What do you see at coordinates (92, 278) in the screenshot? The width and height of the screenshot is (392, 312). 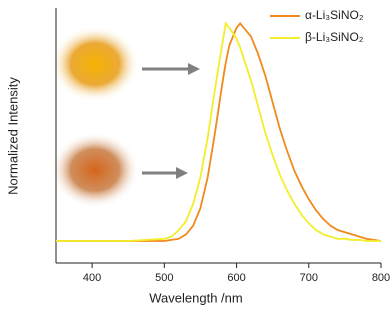 I see `x-tick-label: 400` at bounding box center [92, 278].